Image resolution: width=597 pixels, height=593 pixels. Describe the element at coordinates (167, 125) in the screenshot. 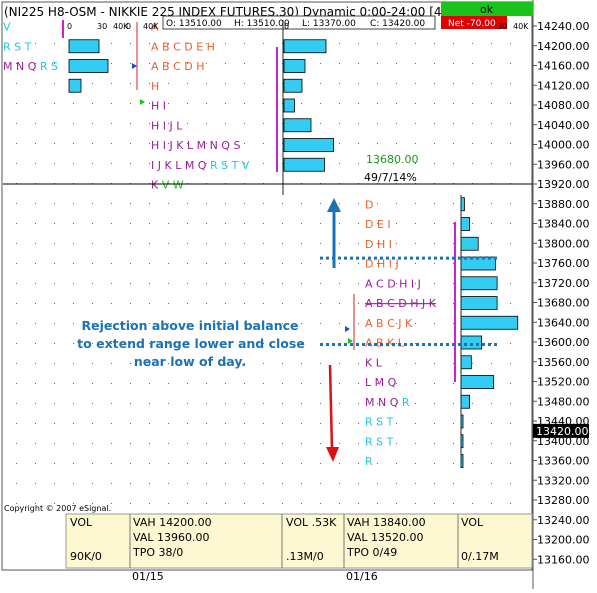

I see `day1-tpo-row: H I J L` at that location.